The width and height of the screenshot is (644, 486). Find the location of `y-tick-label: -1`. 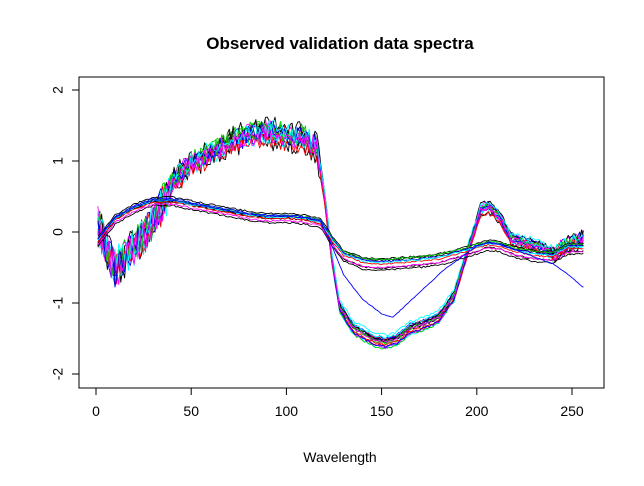

y-tick-label: -1 is located at coordinates (58, 303).